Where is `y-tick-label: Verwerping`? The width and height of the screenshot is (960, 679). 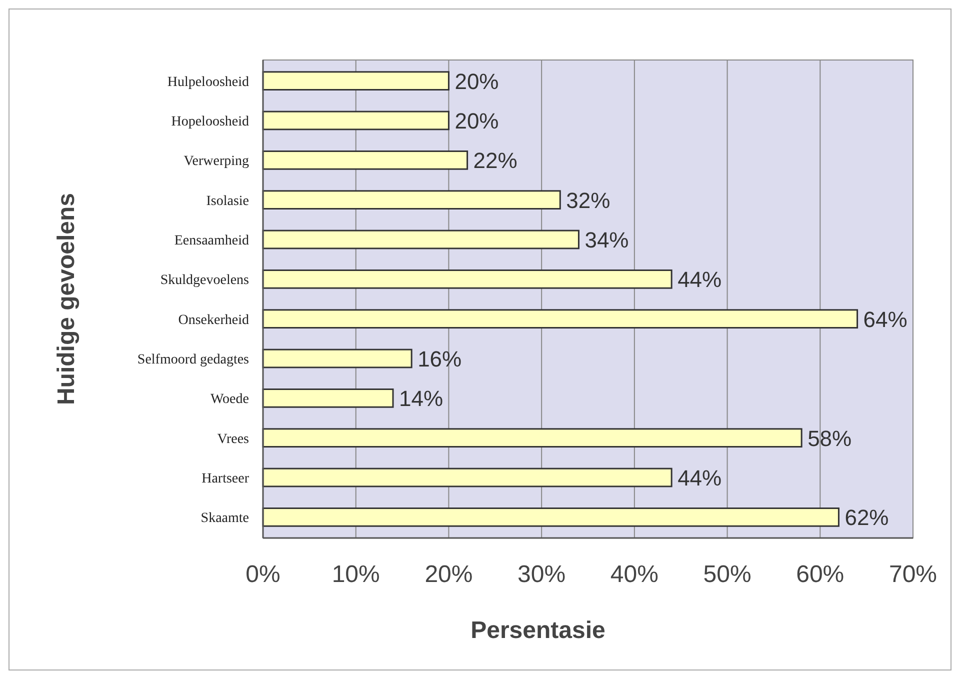
y-tick-label: Verwerping is located at coordinates (216, 162).